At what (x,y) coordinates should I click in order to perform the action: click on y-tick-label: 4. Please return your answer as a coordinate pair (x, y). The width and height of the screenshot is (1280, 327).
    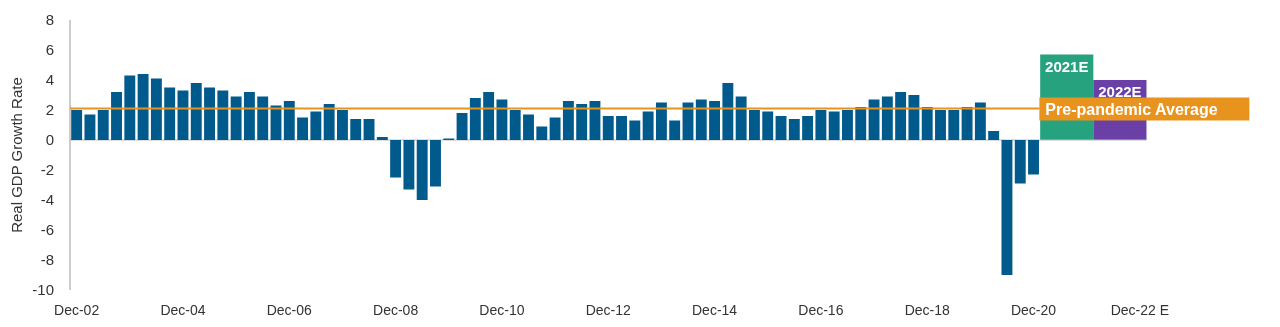
    Looking at the image, I should click on (49, 80).